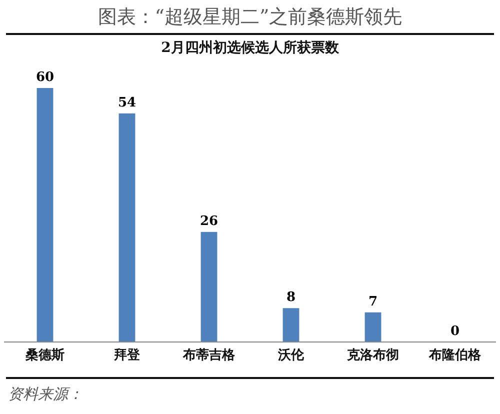 This screenshot has height=414, width=500. What do you see at coordinates (250, 17) in the screenshot?
I see `chart-title: 图表：“超级星期二”之前桑德斯领先` at bounding box center [250, 17].